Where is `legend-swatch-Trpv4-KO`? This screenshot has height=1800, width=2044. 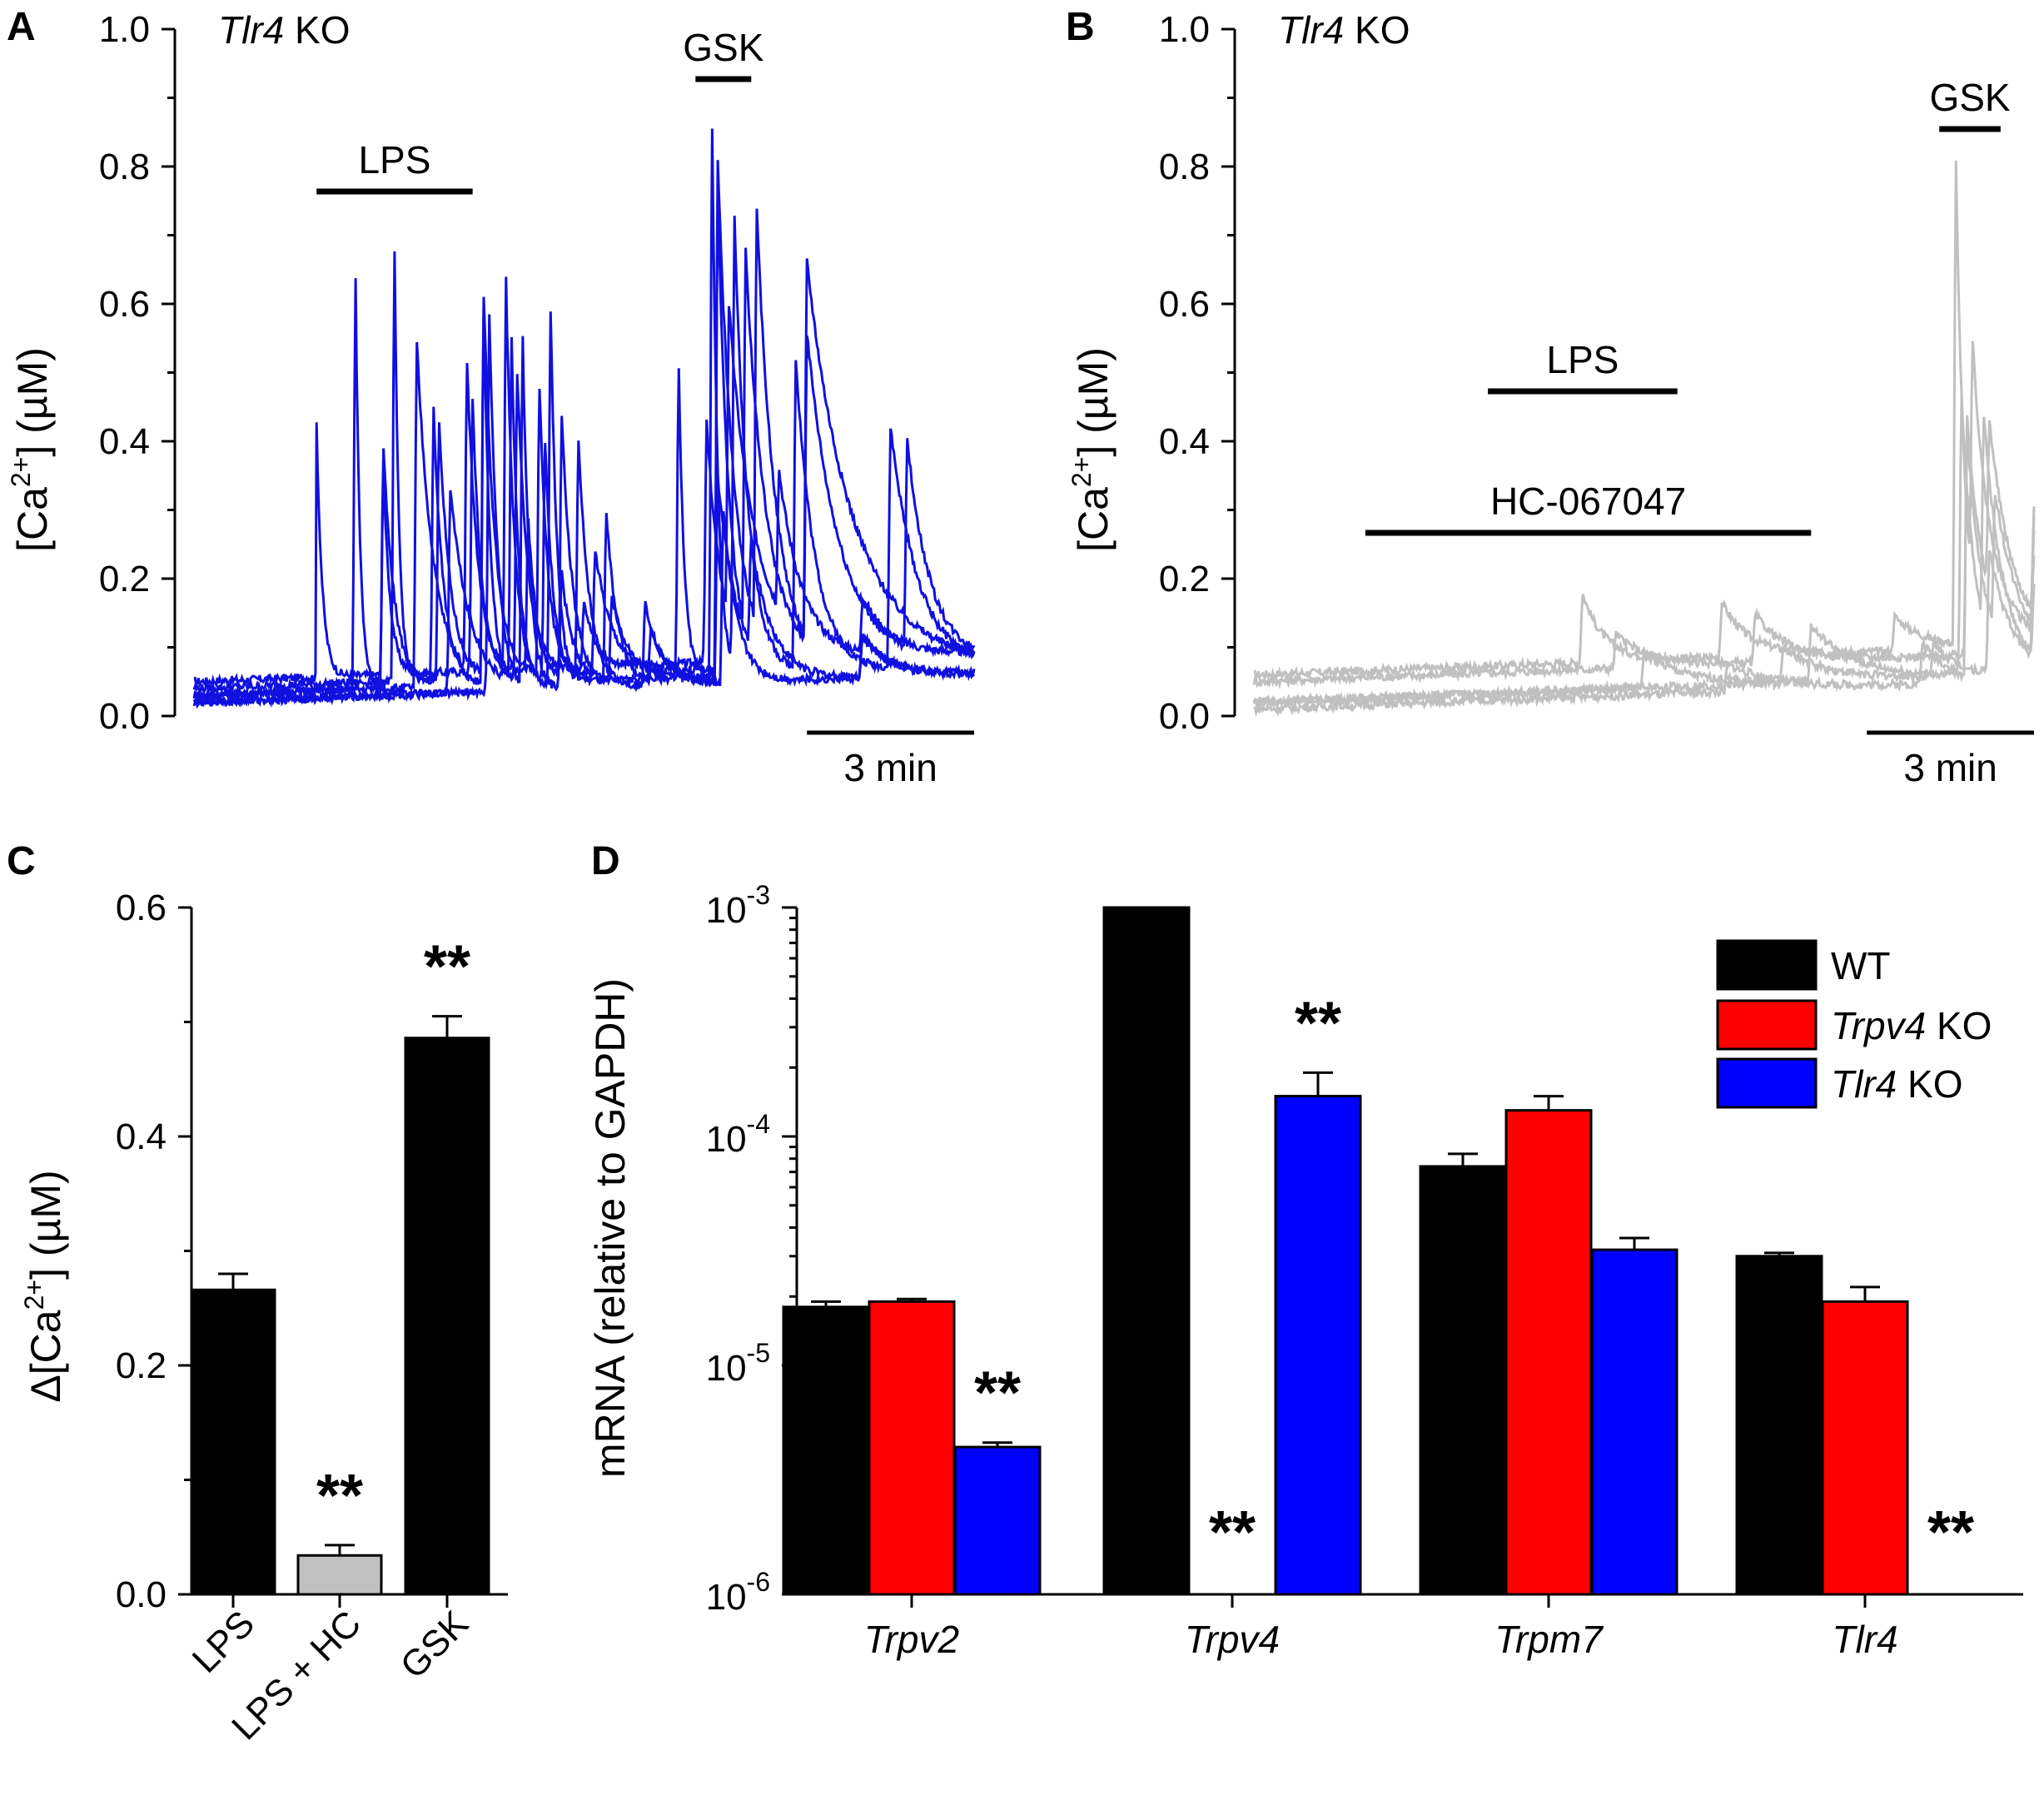 legend-swatch-Trpv4-KO is located at coordinates (1767, 1025).